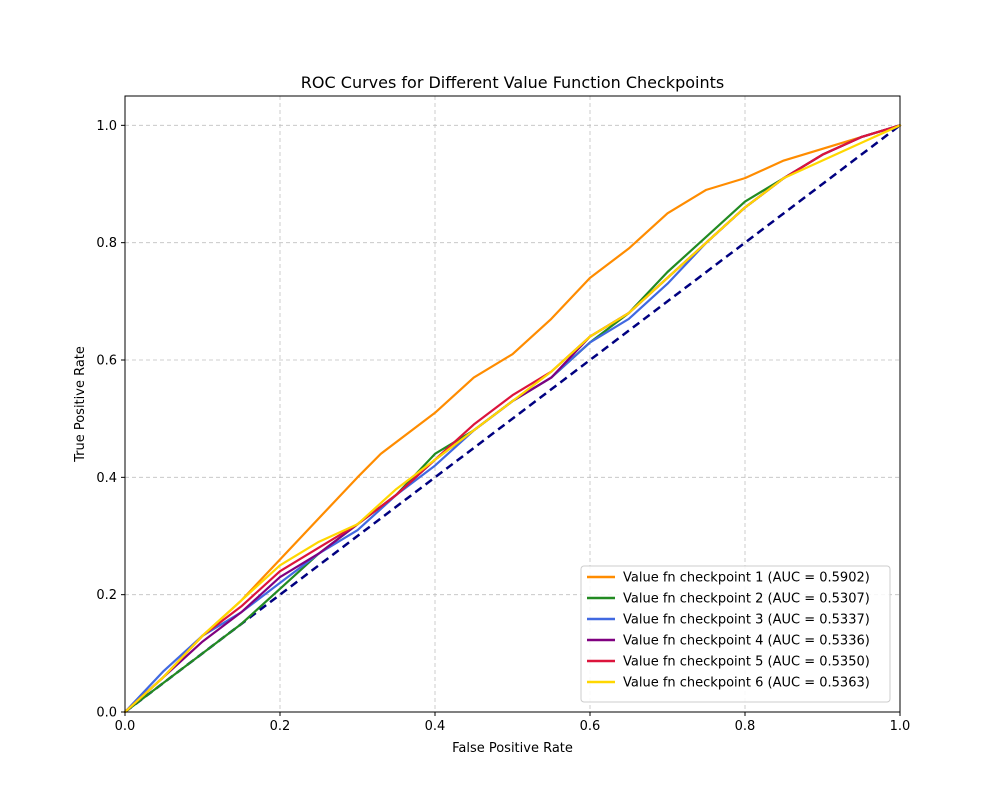  Describe the element at coordinates (106, 361) in the screenshot. I see `y-tick-label: 0.6` at that location.